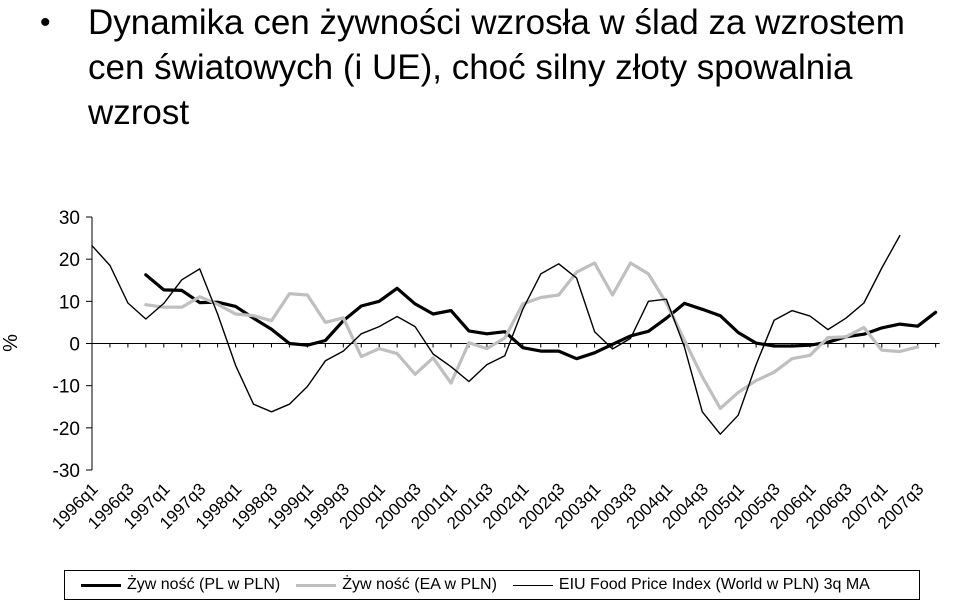 The height and width of the screenshot is (610, 960). Describe the element at coordinates (69, 218) in the screenshot. I see `y-tick-label: 30` at that location.